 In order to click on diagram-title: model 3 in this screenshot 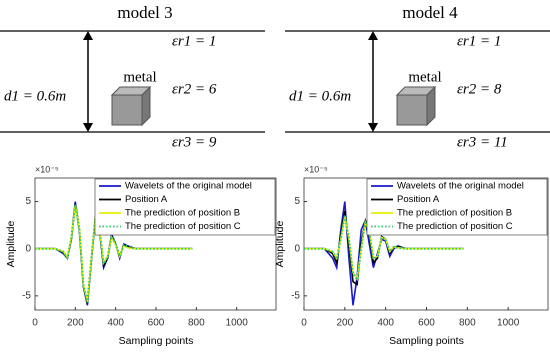, I will do `click(144, 12)`.